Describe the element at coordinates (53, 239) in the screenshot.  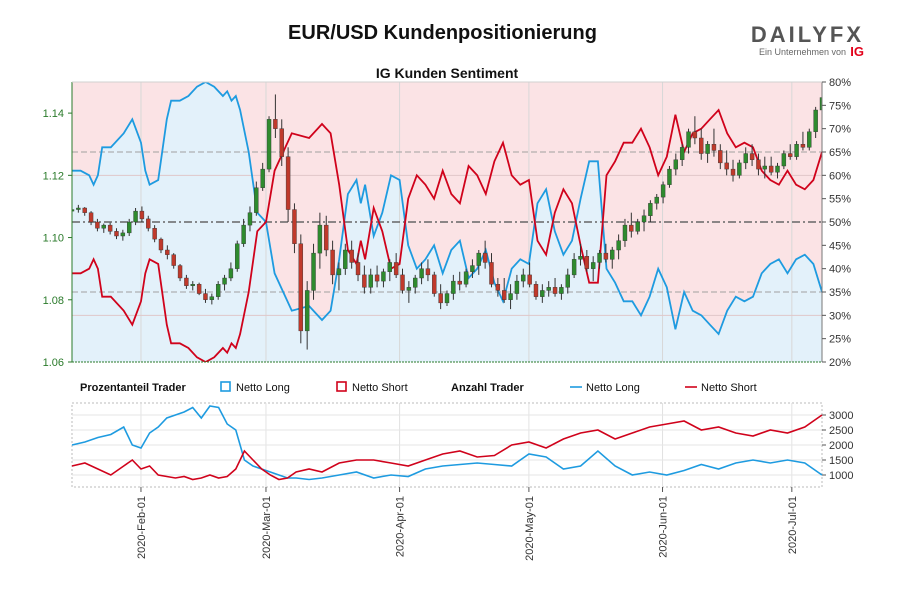
I see `price-tick-label-2: 1.10` at that location.